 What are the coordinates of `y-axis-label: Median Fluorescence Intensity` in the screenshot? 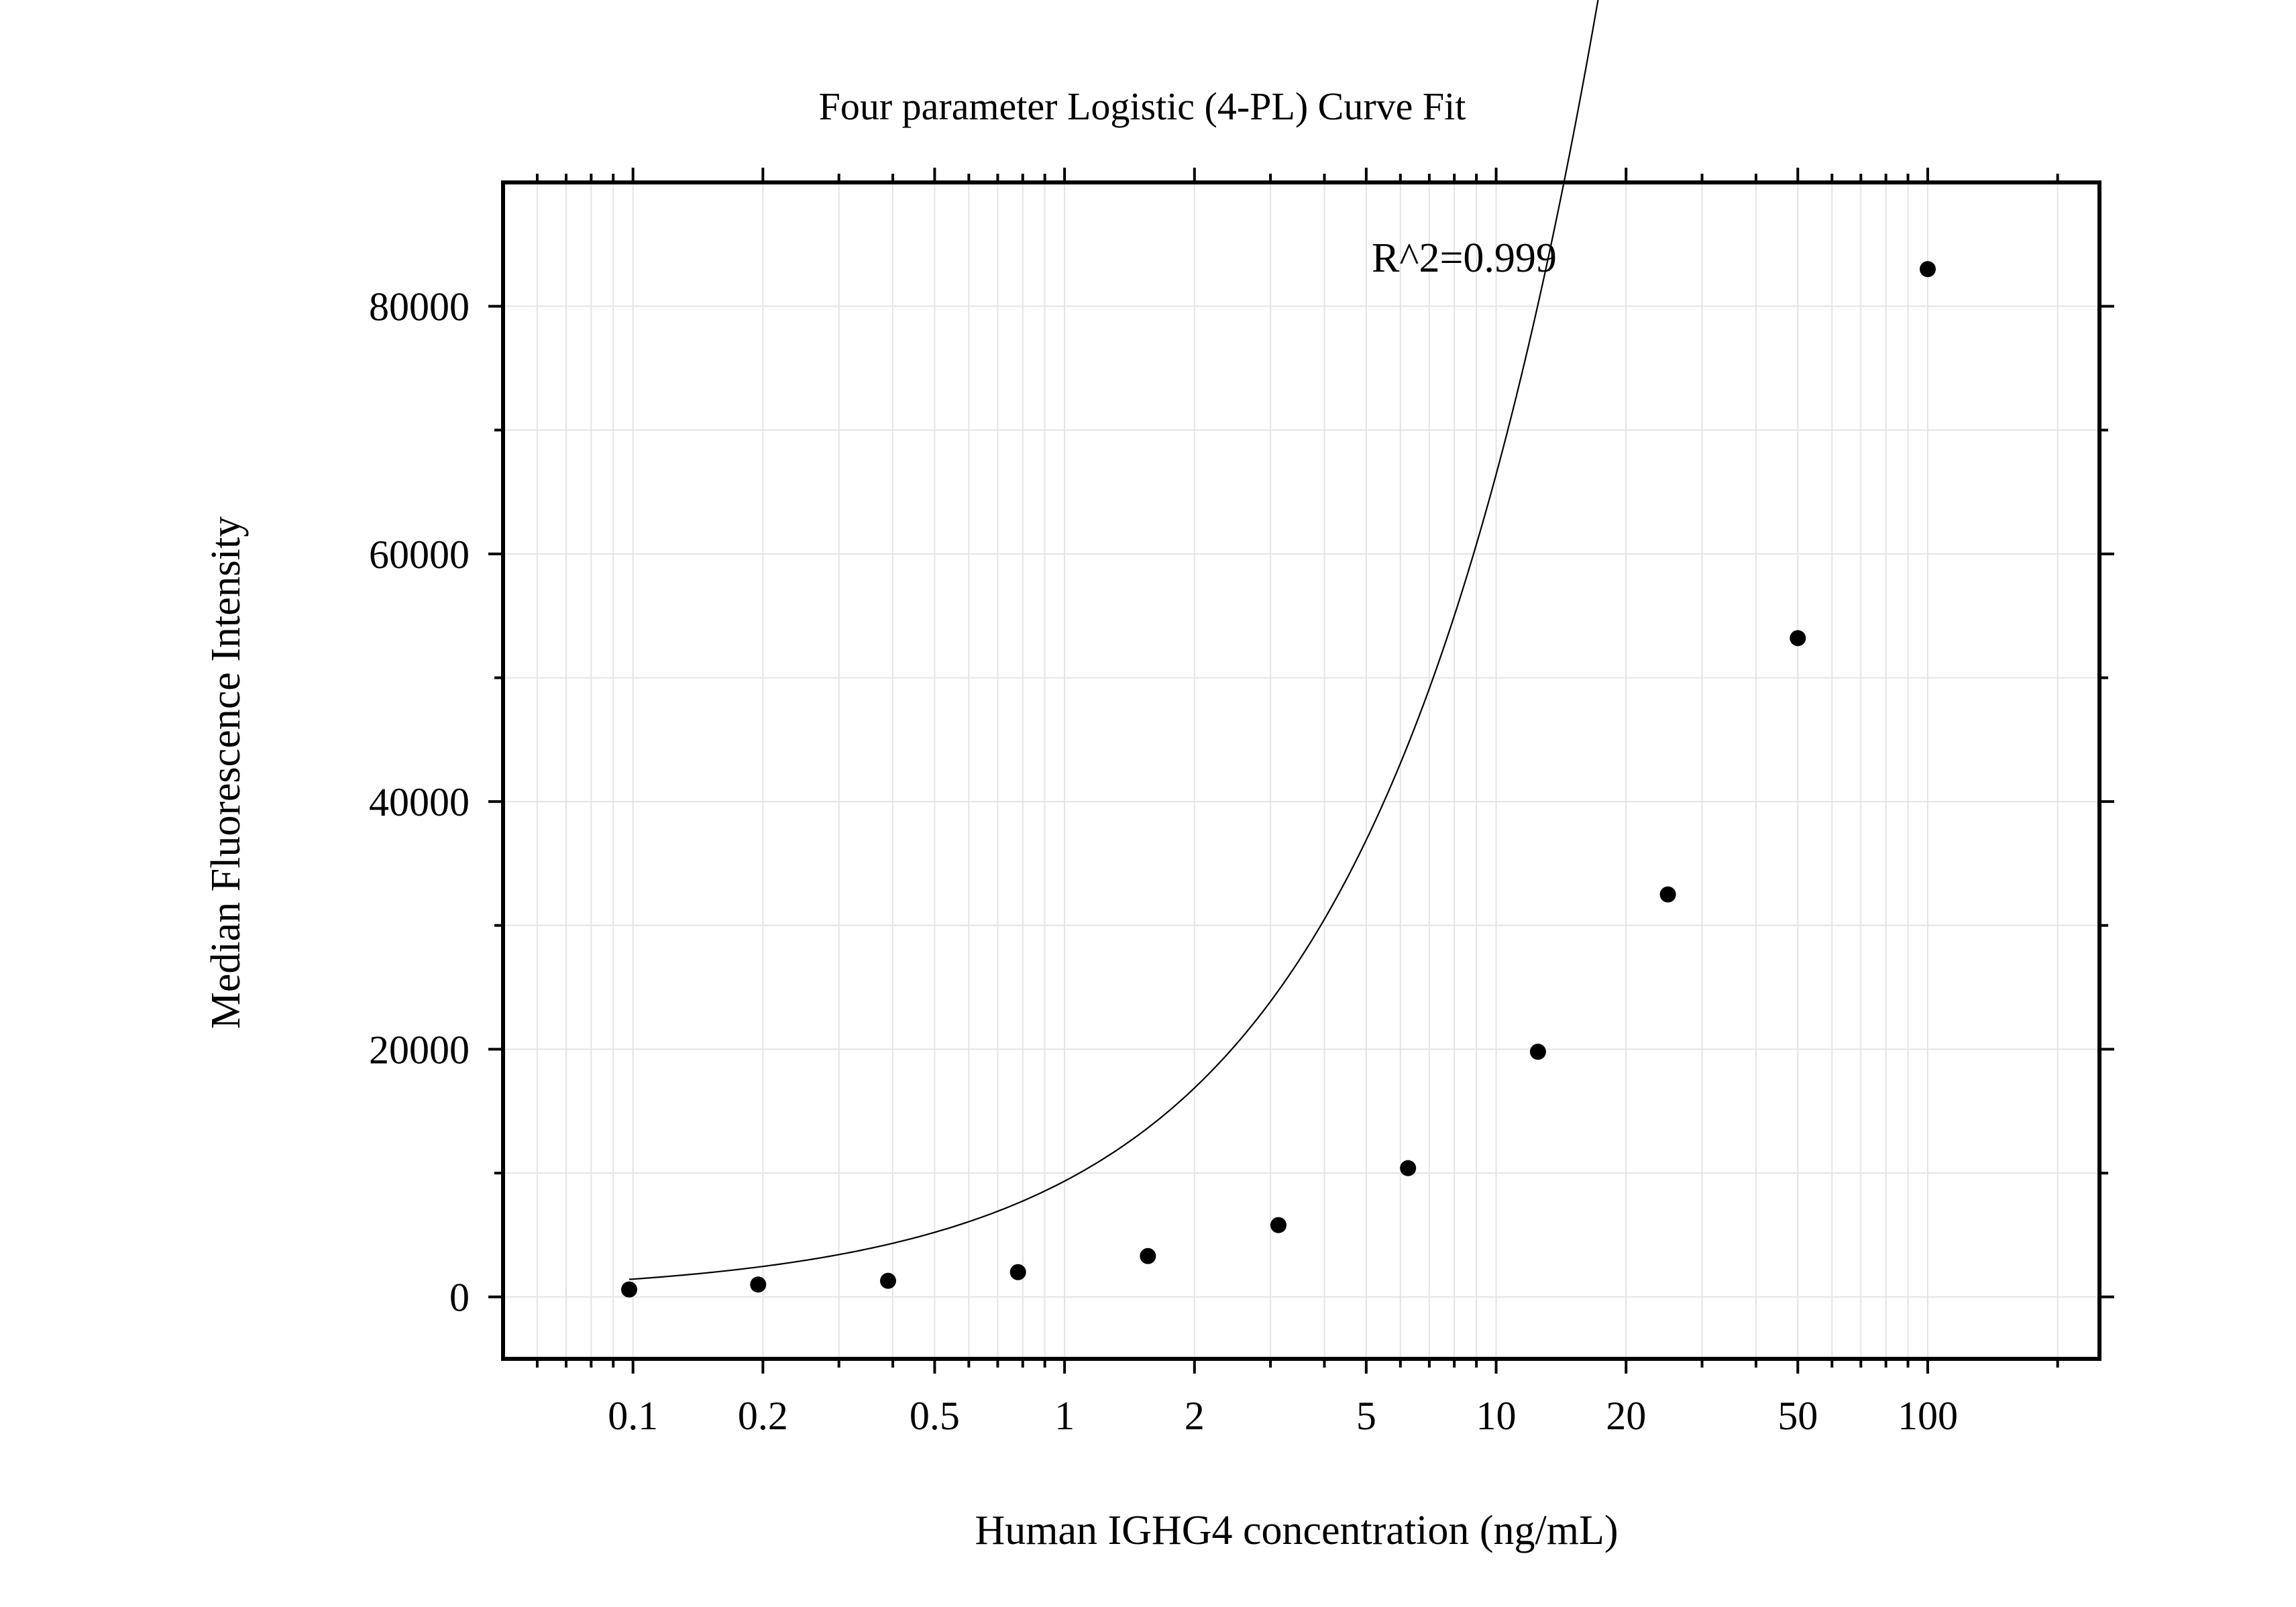 It's located at (226, 773).